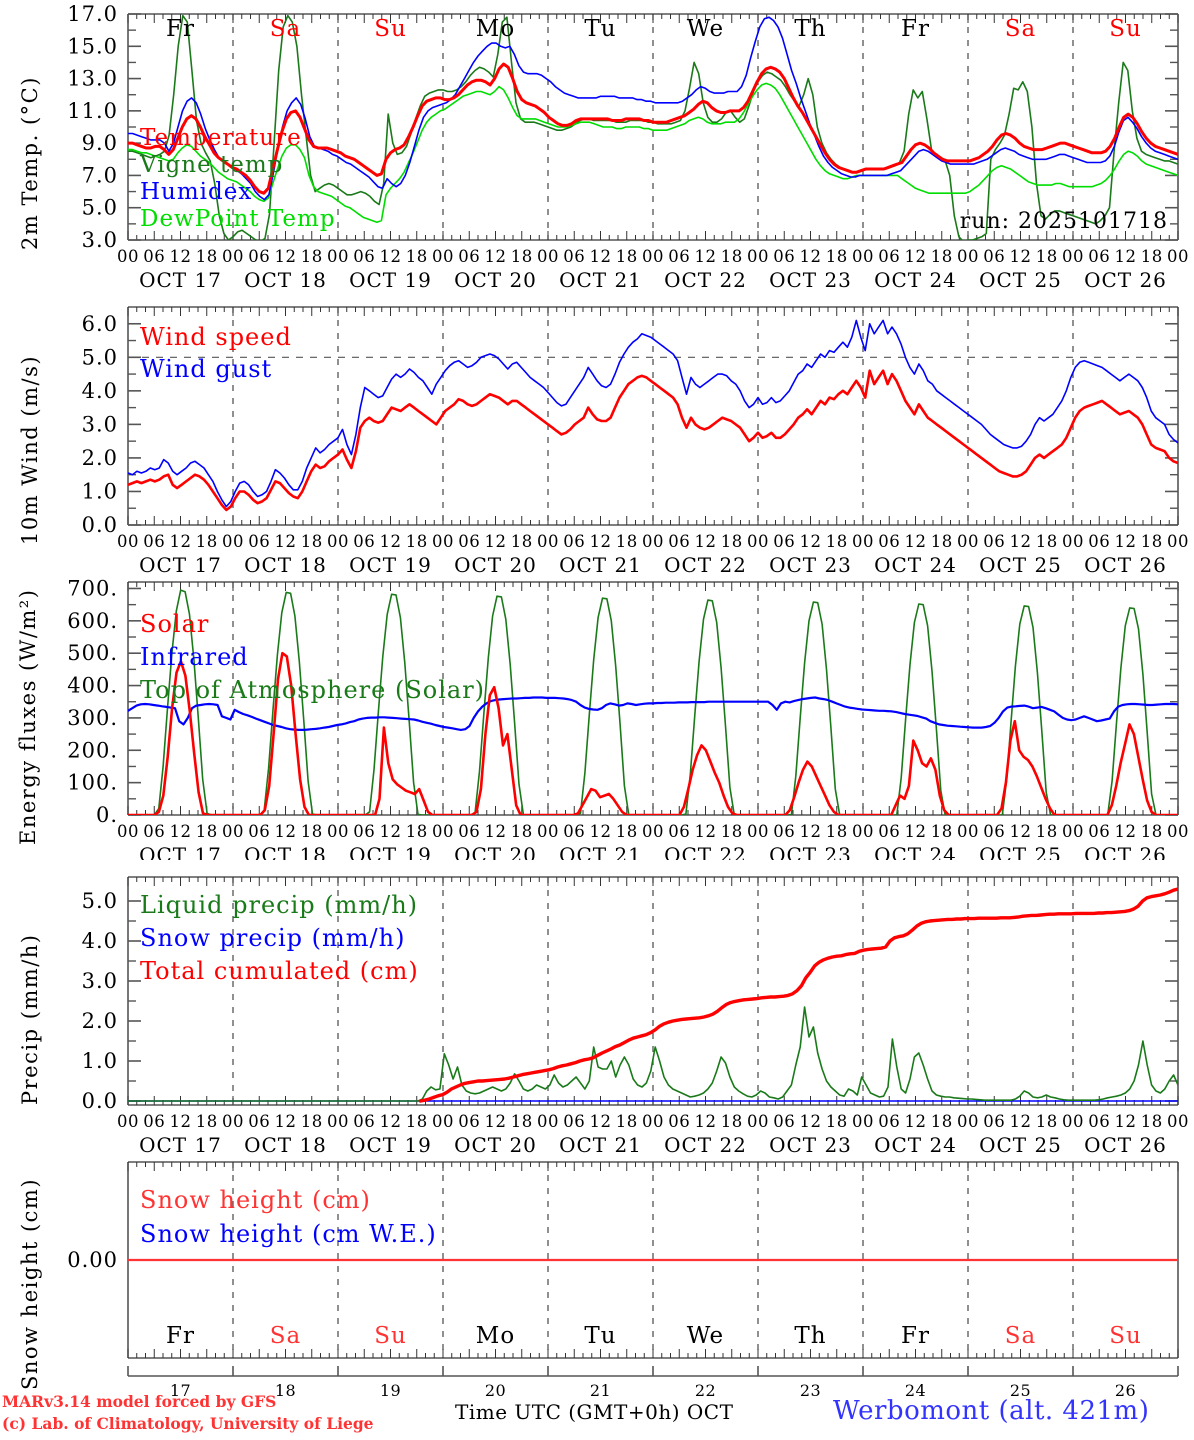 This screenshot has width=1194, height=1440. What do you see at coordinates (211, 165) in the screenshot?
I see `legend-label-1: Vigne temp` at bounding box center [211, 165].